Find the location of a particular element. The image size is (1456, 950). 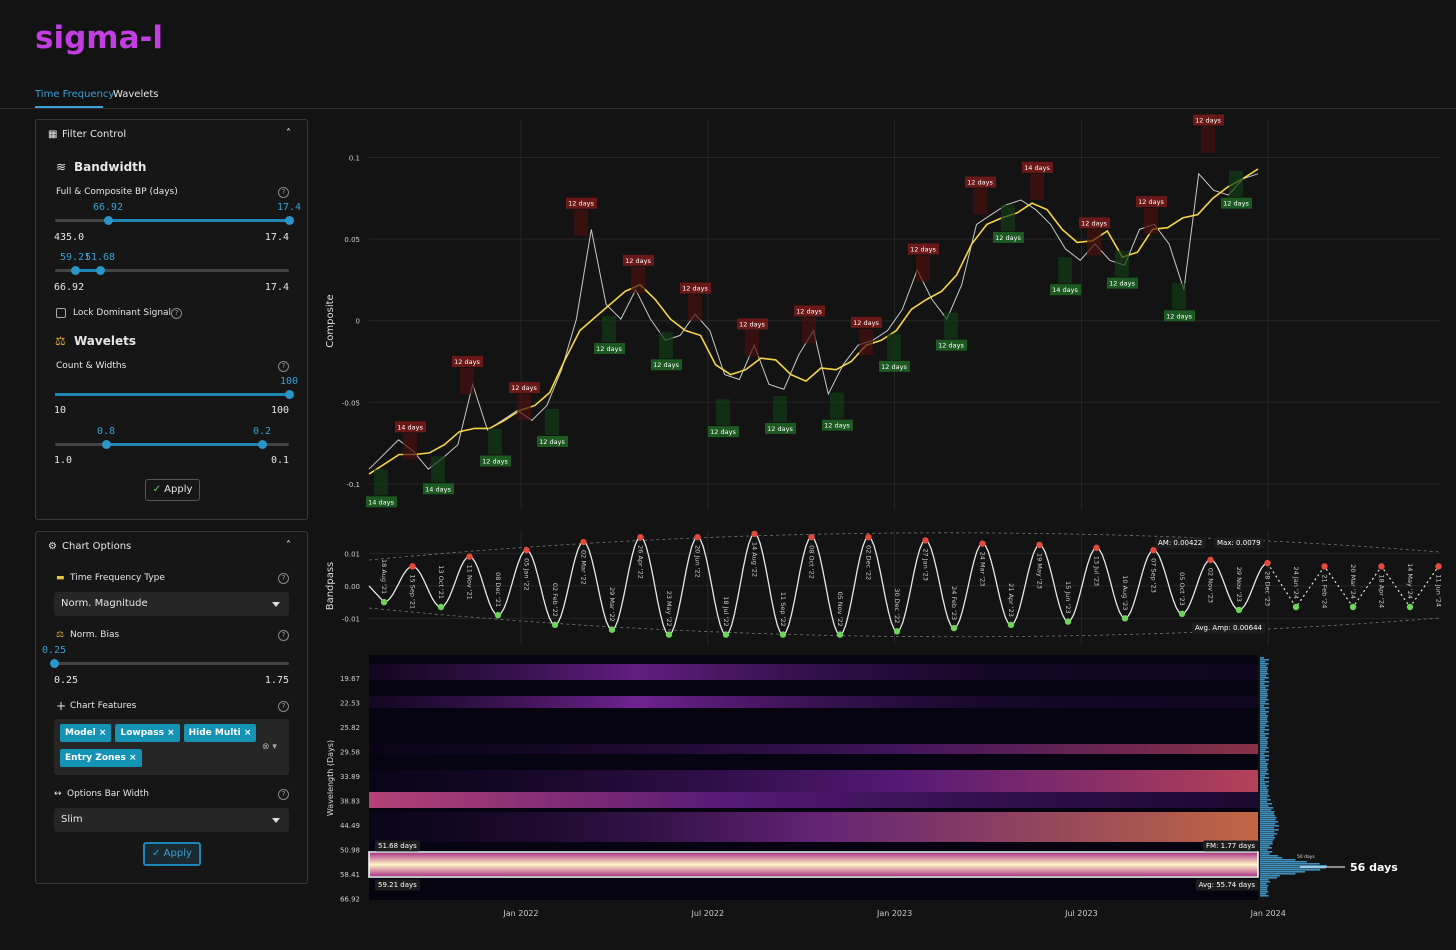

y-tick-label: 19.67 is located at coordinates (350, 679).